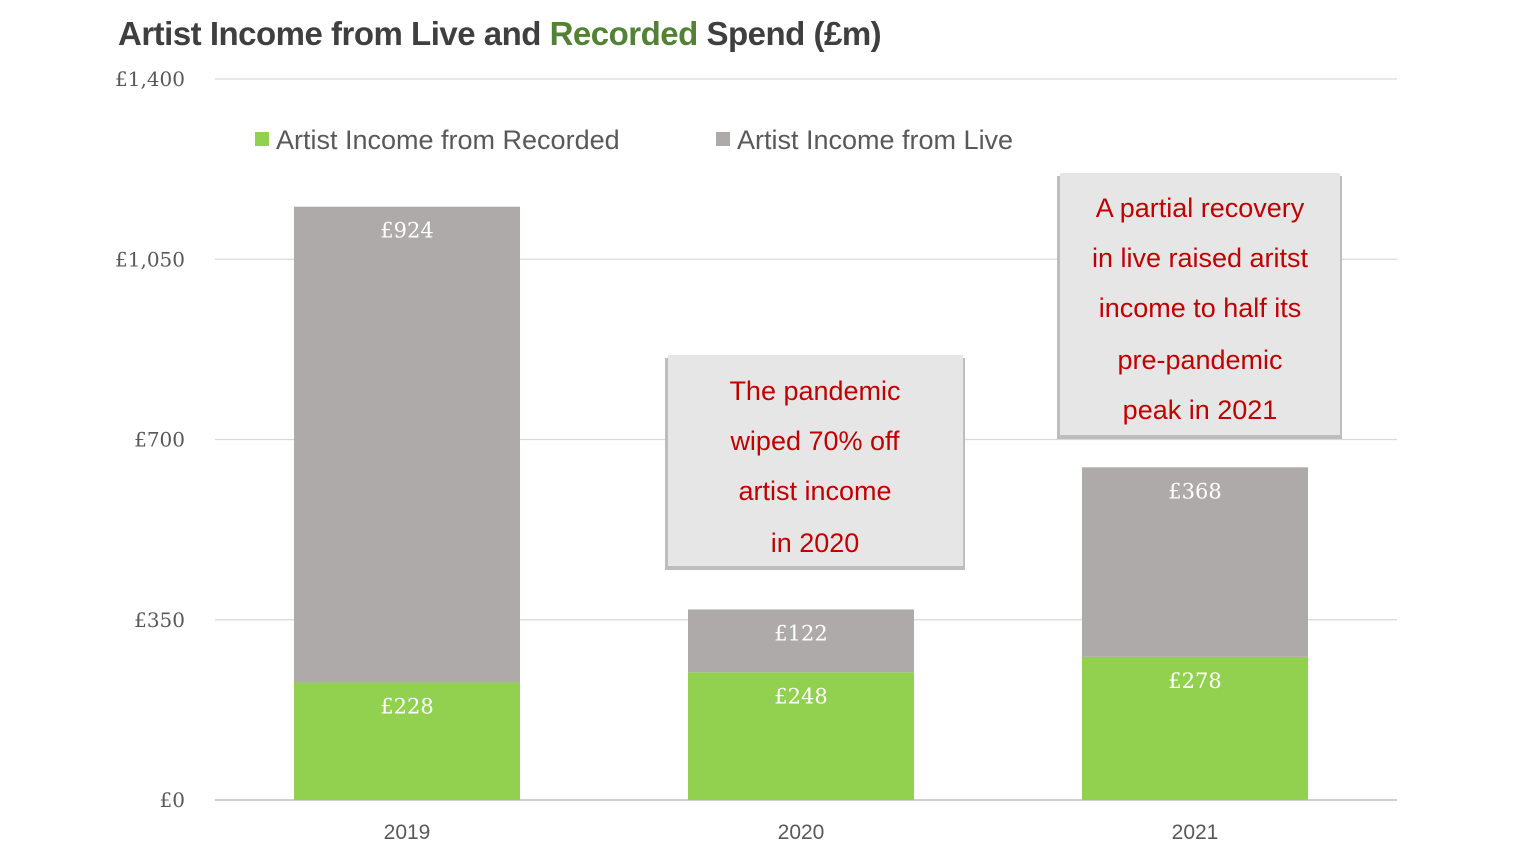  Describe the element at coordinates (334, 33) in the screenshot. I see `title-prefix: Artist Income from Live and` at that location.